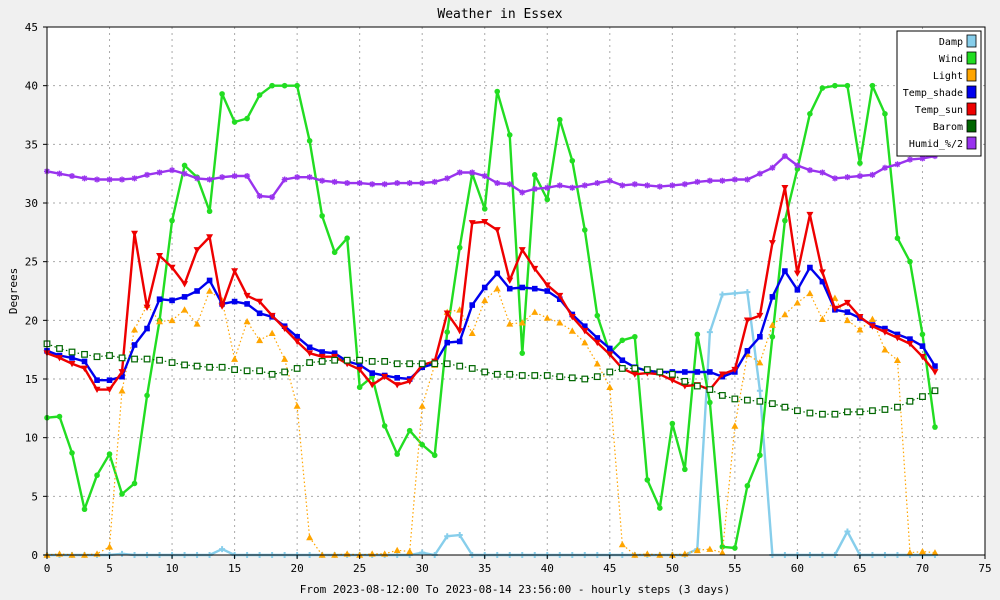  What do you see at coordinates (499, 14) in the screenshot?
I see `chart-title: Weather in Essex` at bounding box center [499, 14].